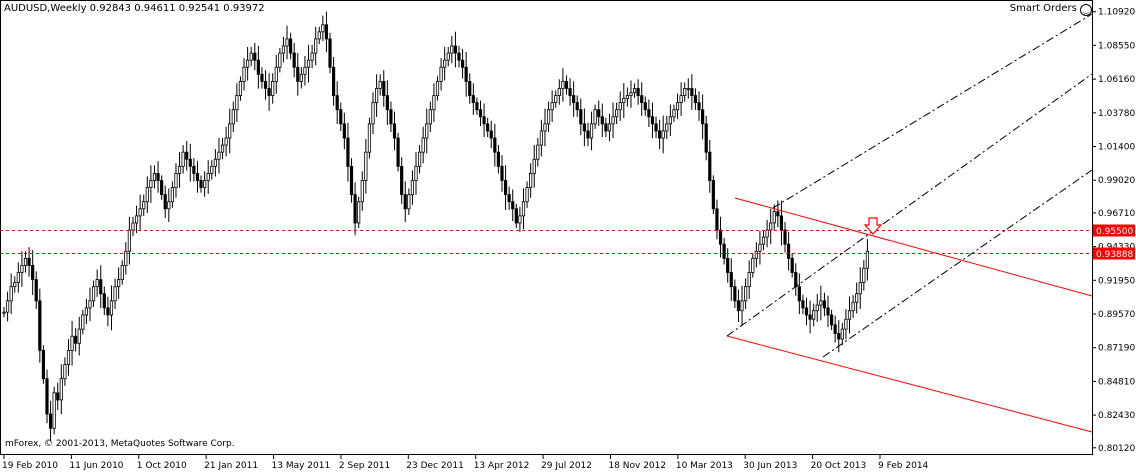 The height and width of the screenshot is (476, 1136). I want to click on y-tick-label: 1.10920, so click(1116, 13).